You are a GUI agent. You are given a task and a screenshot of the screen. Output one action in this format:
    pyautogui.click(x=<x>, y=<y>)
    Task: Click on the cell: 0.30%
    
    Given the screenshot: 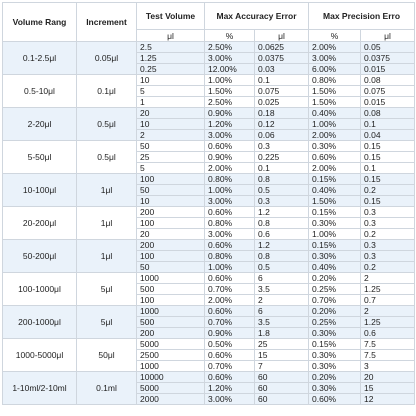 What is the action you would take?
    pyautogui.click(x=335, y=333)
    